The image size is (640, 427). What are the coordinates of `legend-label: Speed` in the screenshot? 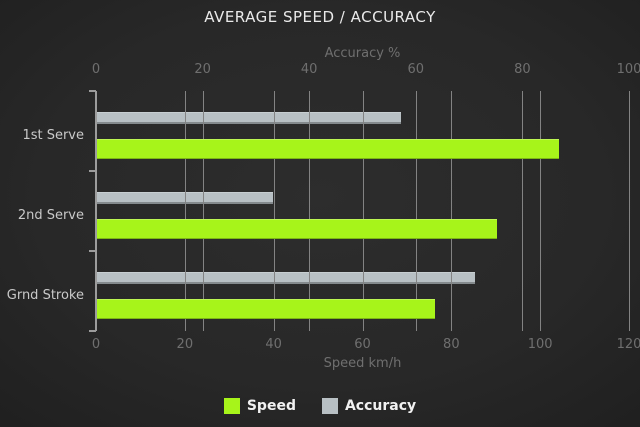 It's located at (271, 406).